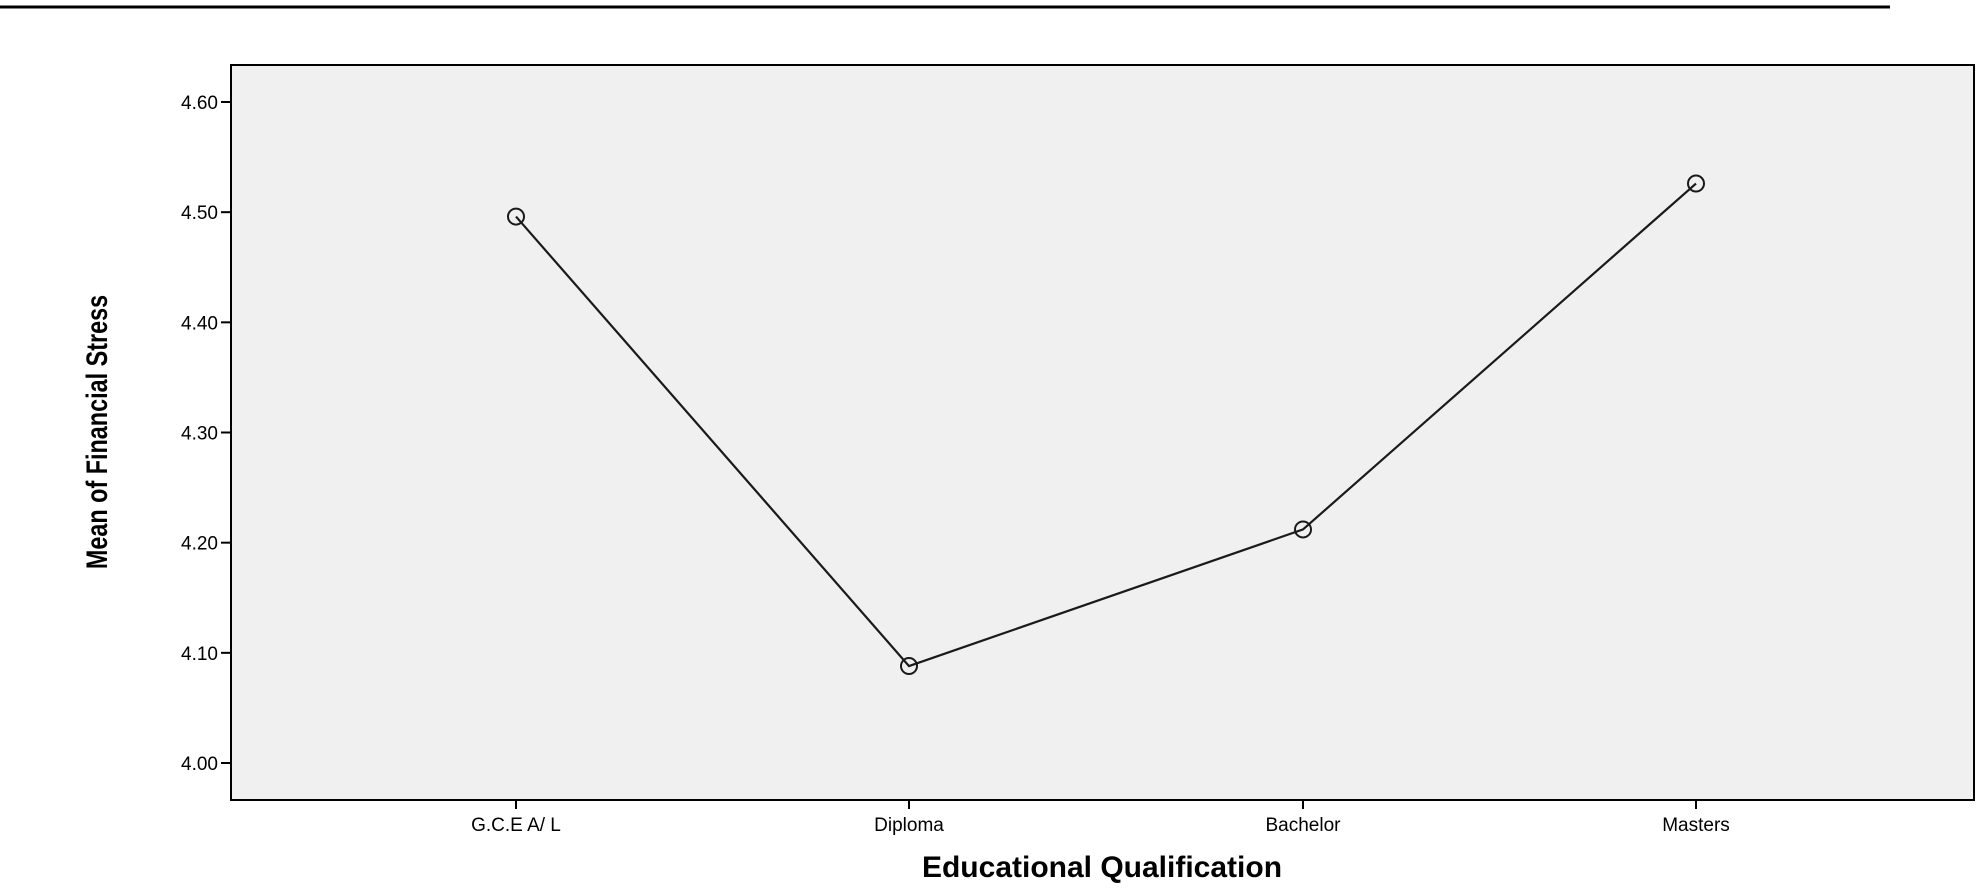 The height and width of the screenshot is (894, 1984). What do you see at coordinates (516, 825) in the screenshot?
I see `x-tick-label: G.C.E A/ L` at bounding box center [516, 825].